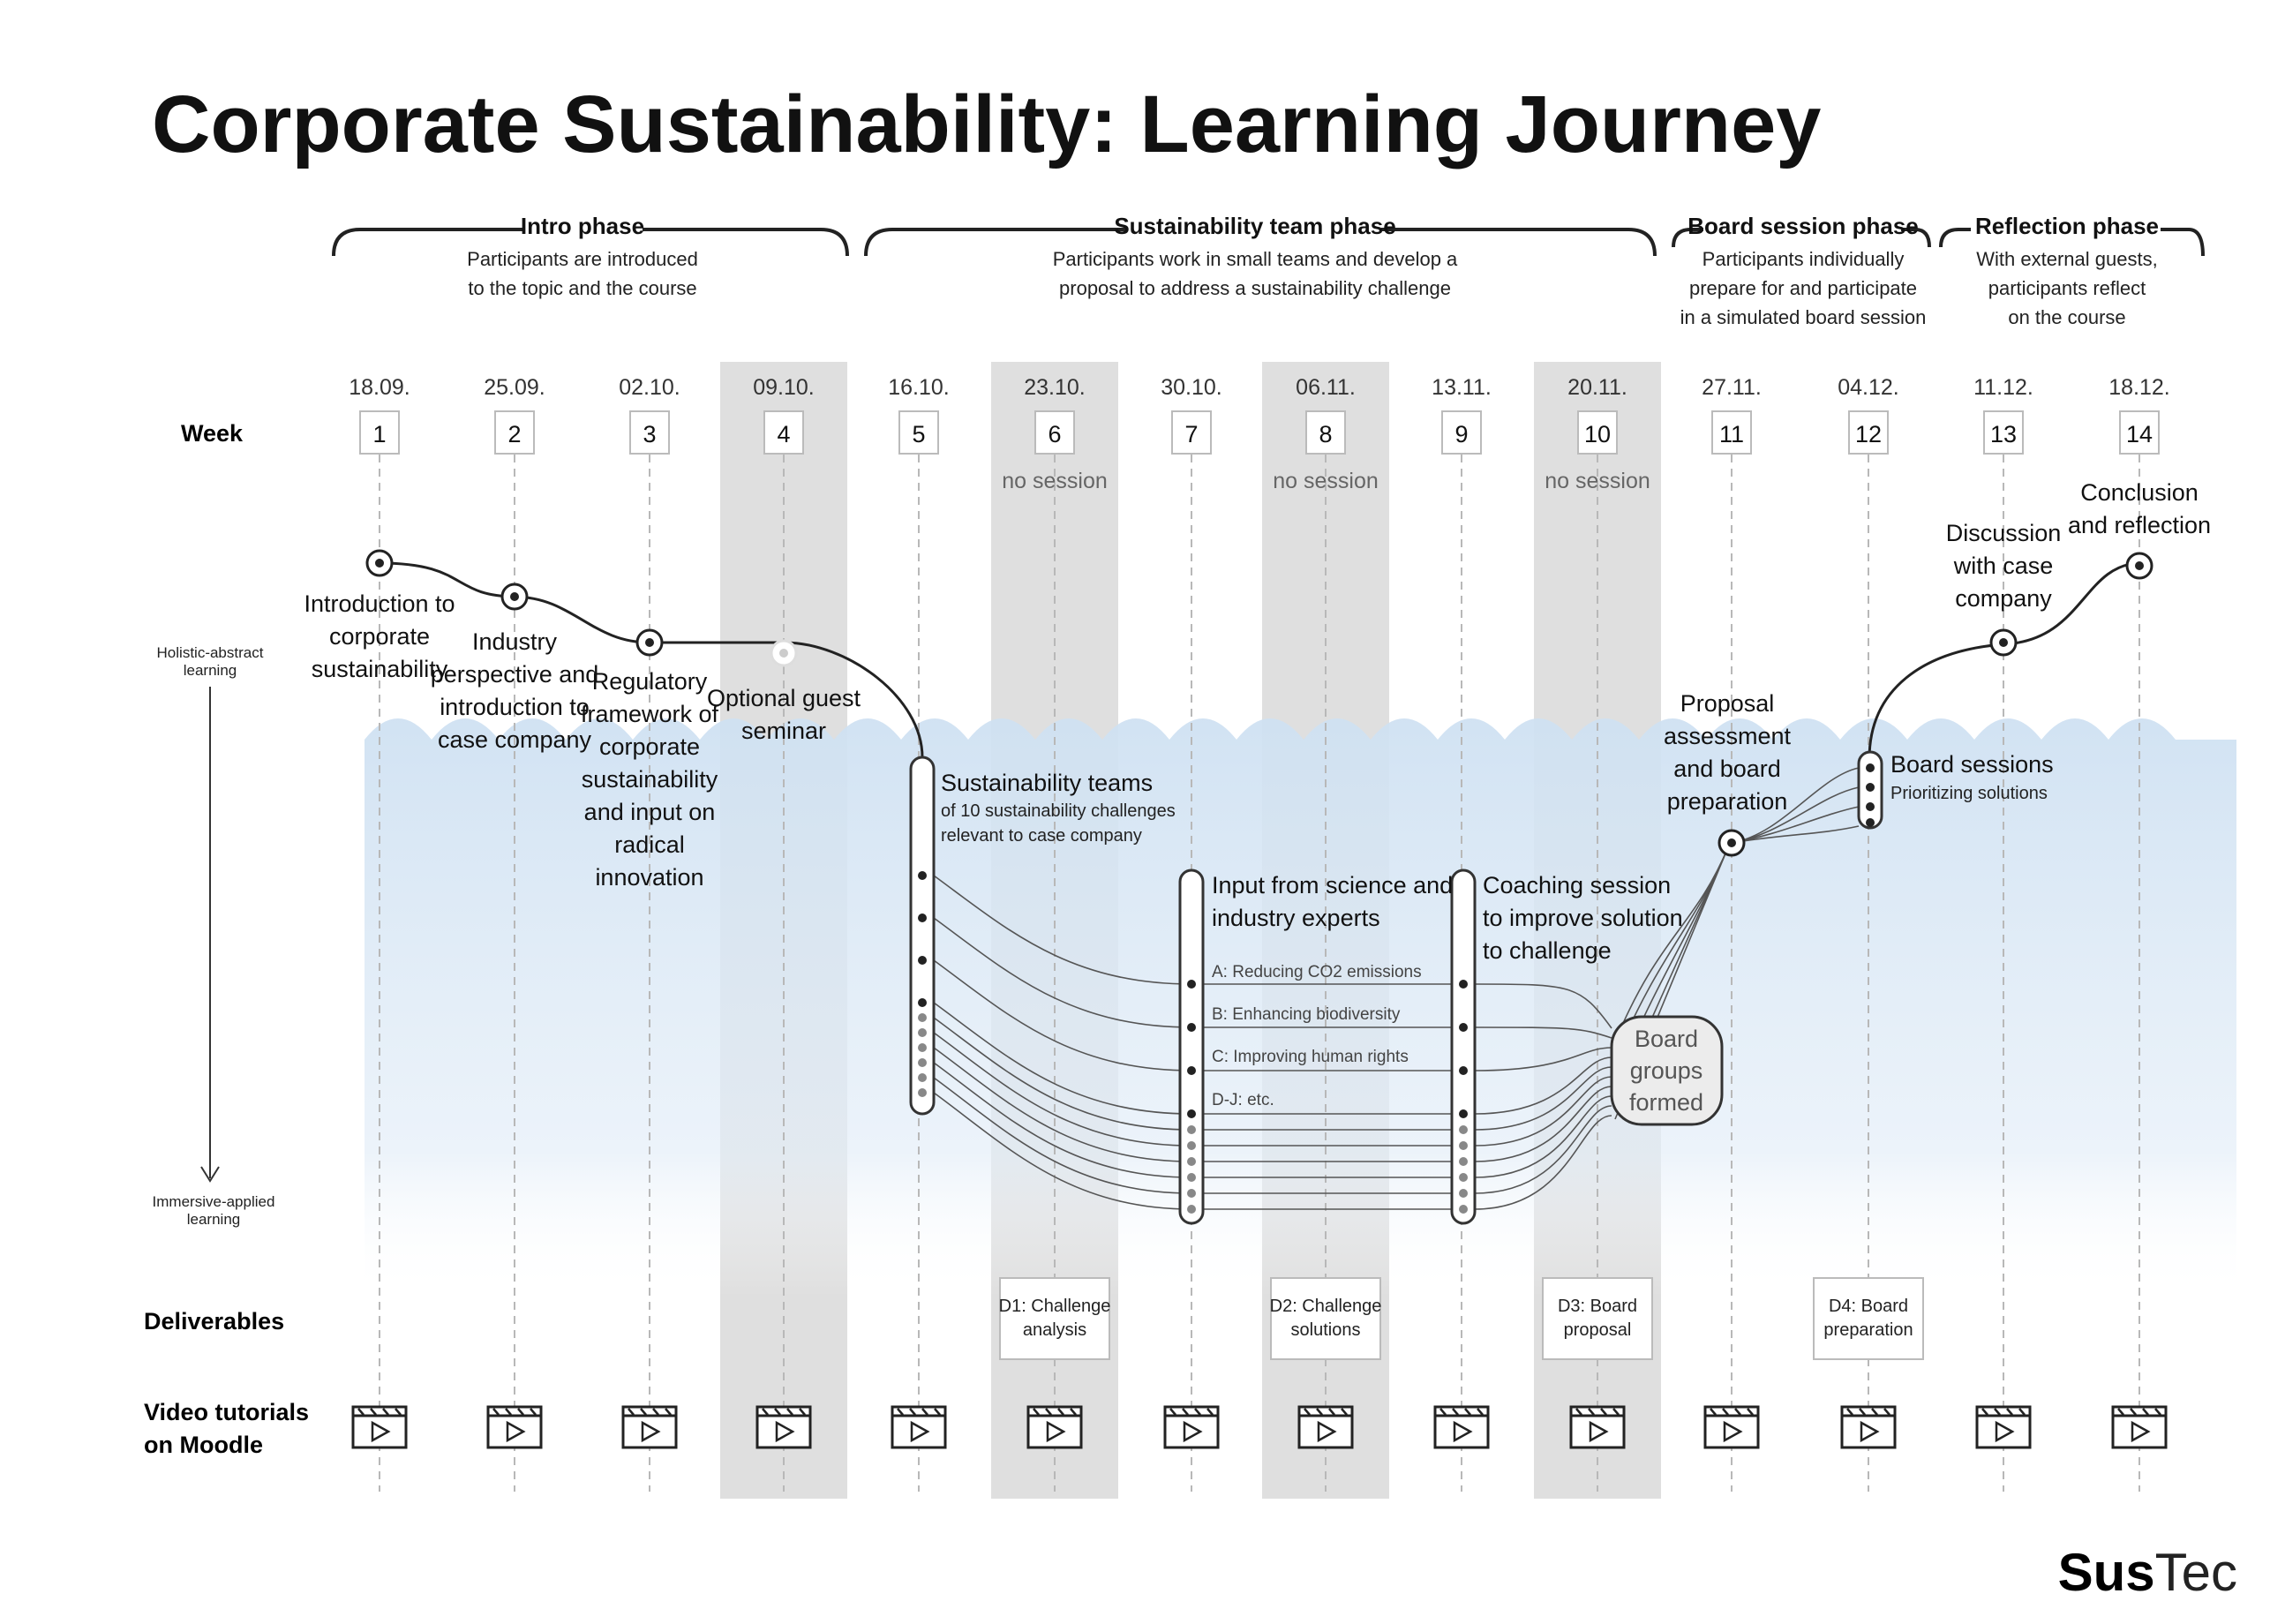 The image size is (2270, 1624). Describe the element at coordinates (210, 935) in the screenshot. I see `learning-axis-arrow` at that location.